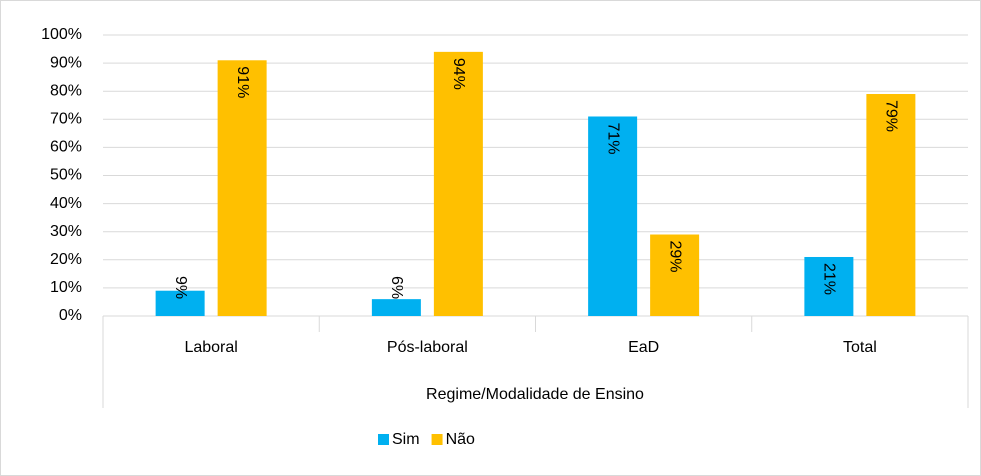 Image resolution: width=981 pixels, height=476 pixels. I want to click on x-tick-label: Pós-laboral, so click(427, 347).